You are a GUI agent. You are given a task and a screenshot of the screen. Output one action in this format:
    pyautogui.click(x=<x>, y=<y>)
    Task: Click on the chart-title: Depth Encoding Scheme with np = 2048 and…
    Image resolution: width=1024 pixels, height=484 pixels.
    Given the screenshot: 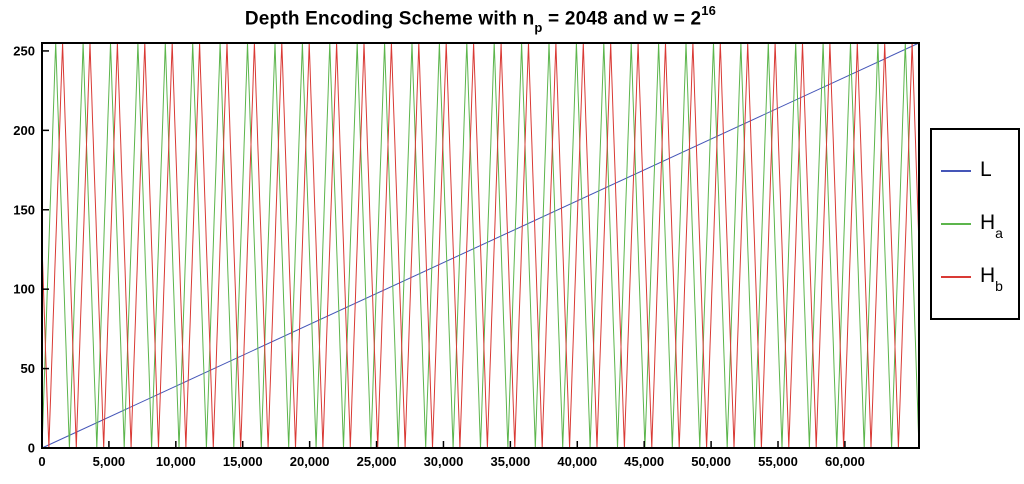 What is the action you would take?
    pyautogui.click(x=480, y=19)
    